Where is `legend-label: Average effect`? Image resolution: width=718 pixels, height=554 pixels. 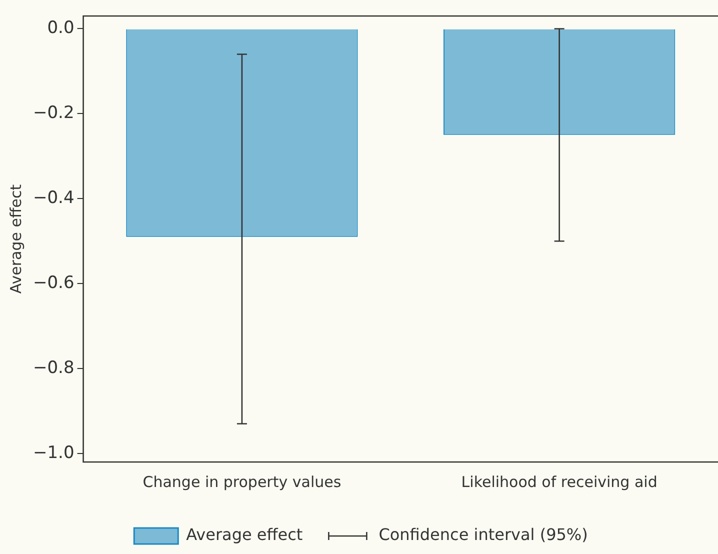
legend-label: Average effect is located at coordinates (244, 534).